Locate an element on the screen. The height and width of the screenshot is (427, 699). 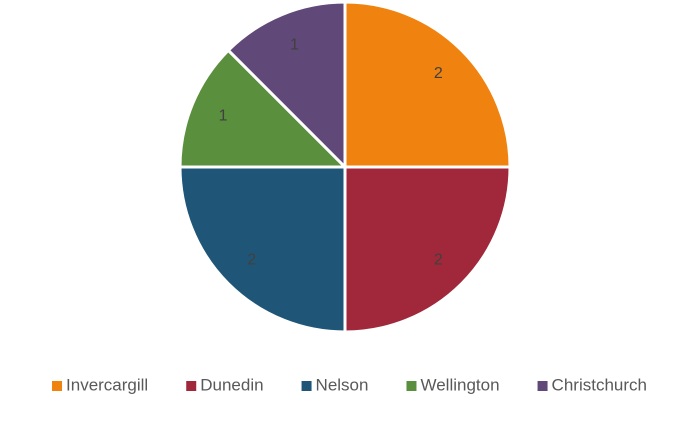
legend-label: Nelson is located at coordinates (342, 384).